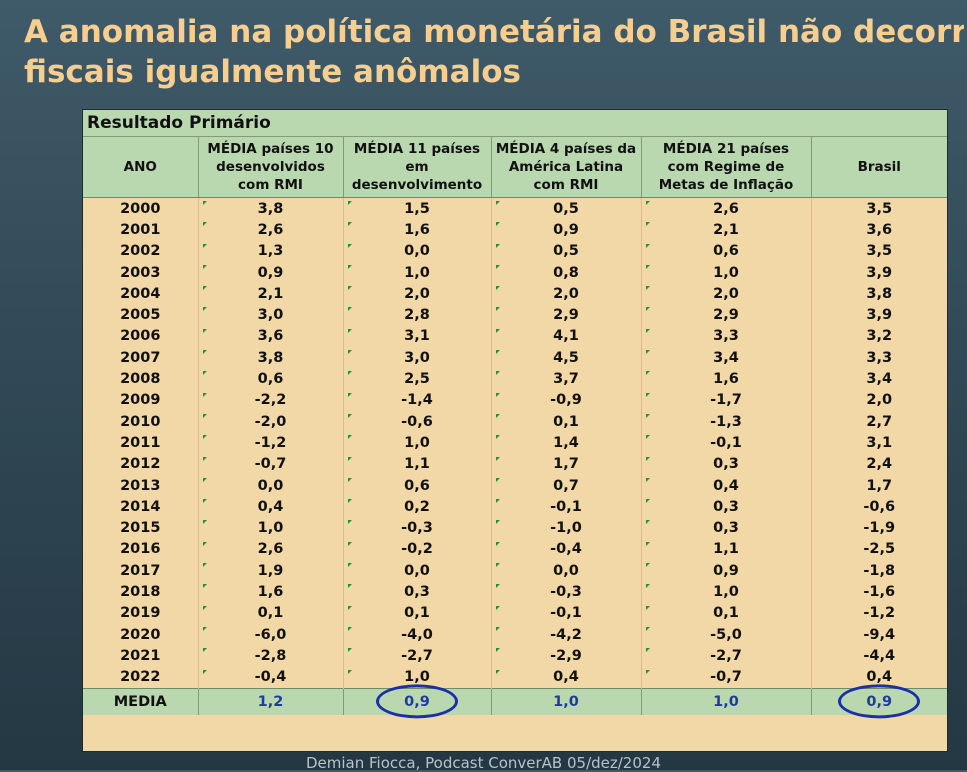 The width and height of the screenshot is (967, 772). I want to click on value-cell: 2,8, so click(417, 315).